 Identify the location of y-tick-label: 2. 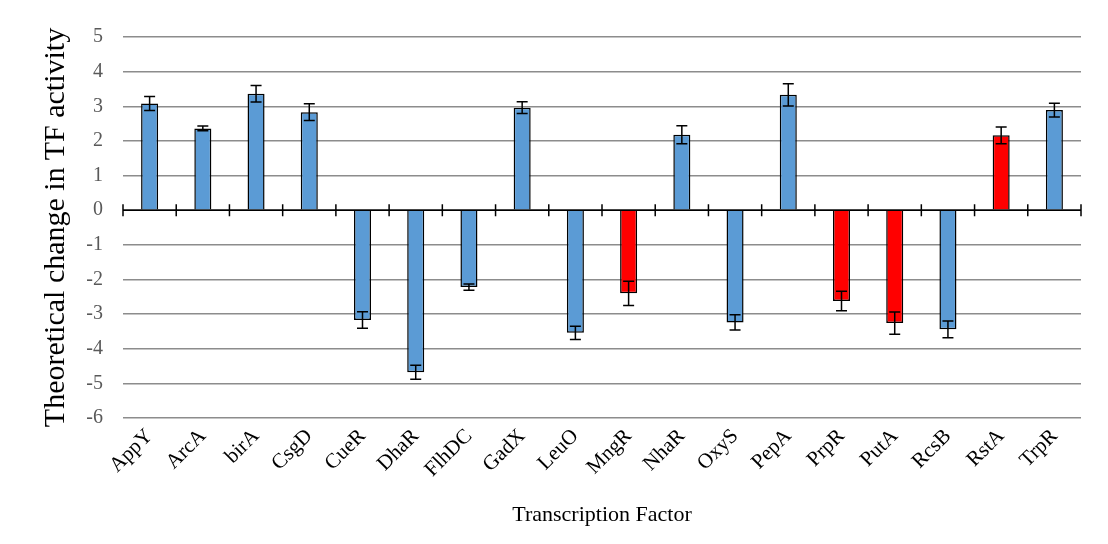
(98, 139).